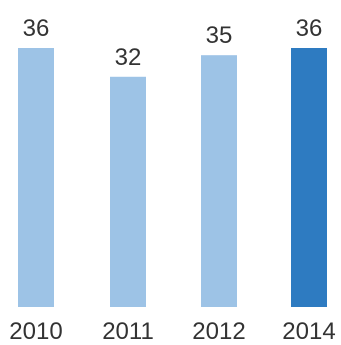  I want to click on x-tick-label-2014: 2014, so click(308, 331).